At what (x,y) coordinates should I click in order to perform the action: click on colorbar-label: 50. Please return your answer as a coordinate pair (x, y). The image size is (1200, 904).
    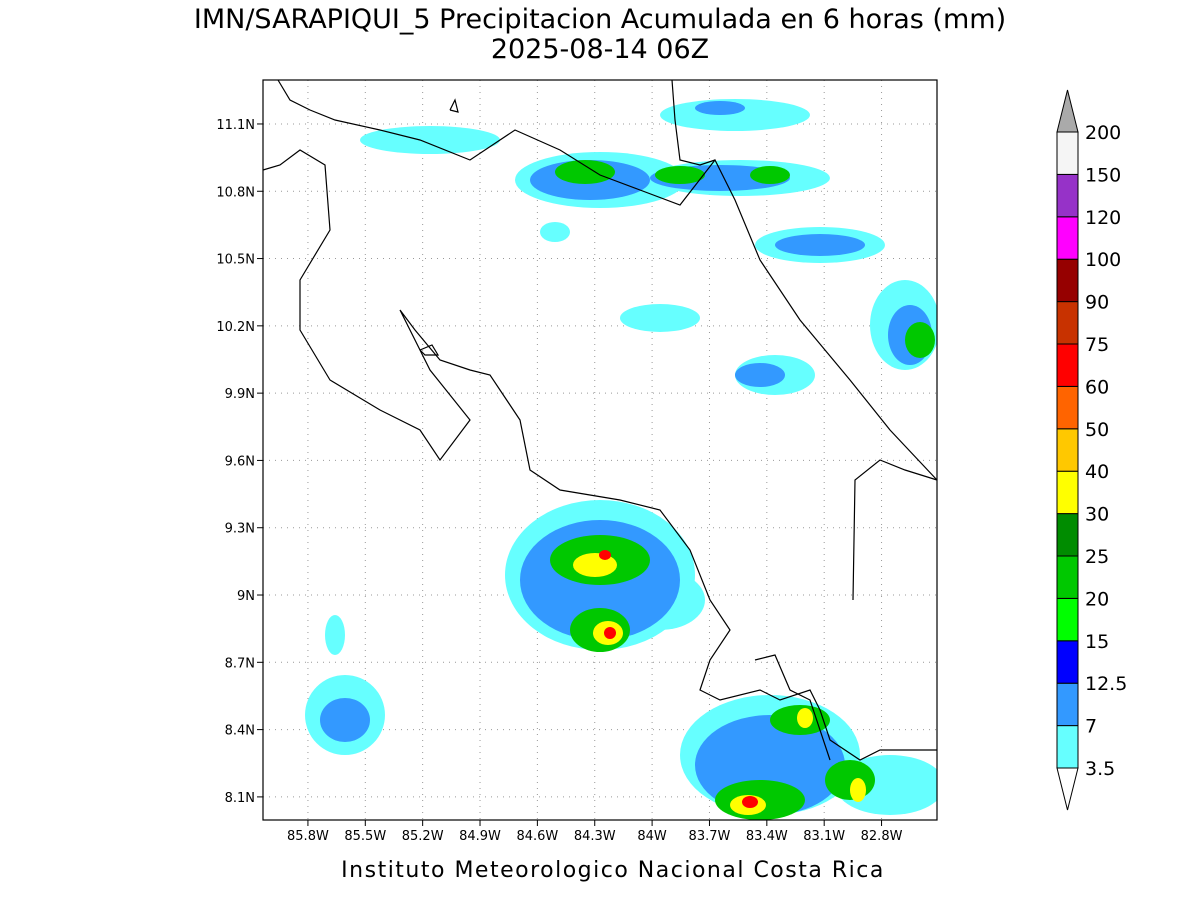
    Looking at the image, I should click on (1097, 430).